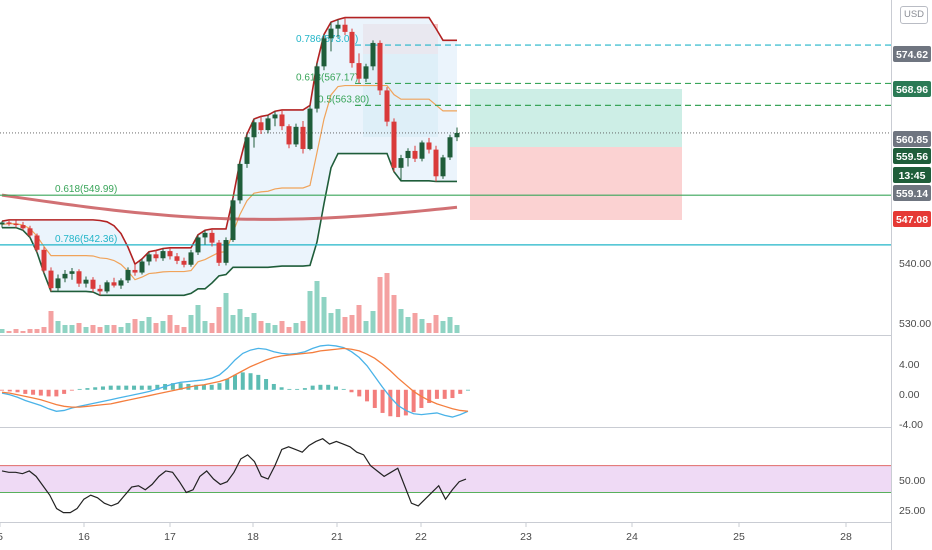  Describe the element at coordinates (739, 537) in the screenshot. I see `time-tick-label: 25` at that location.